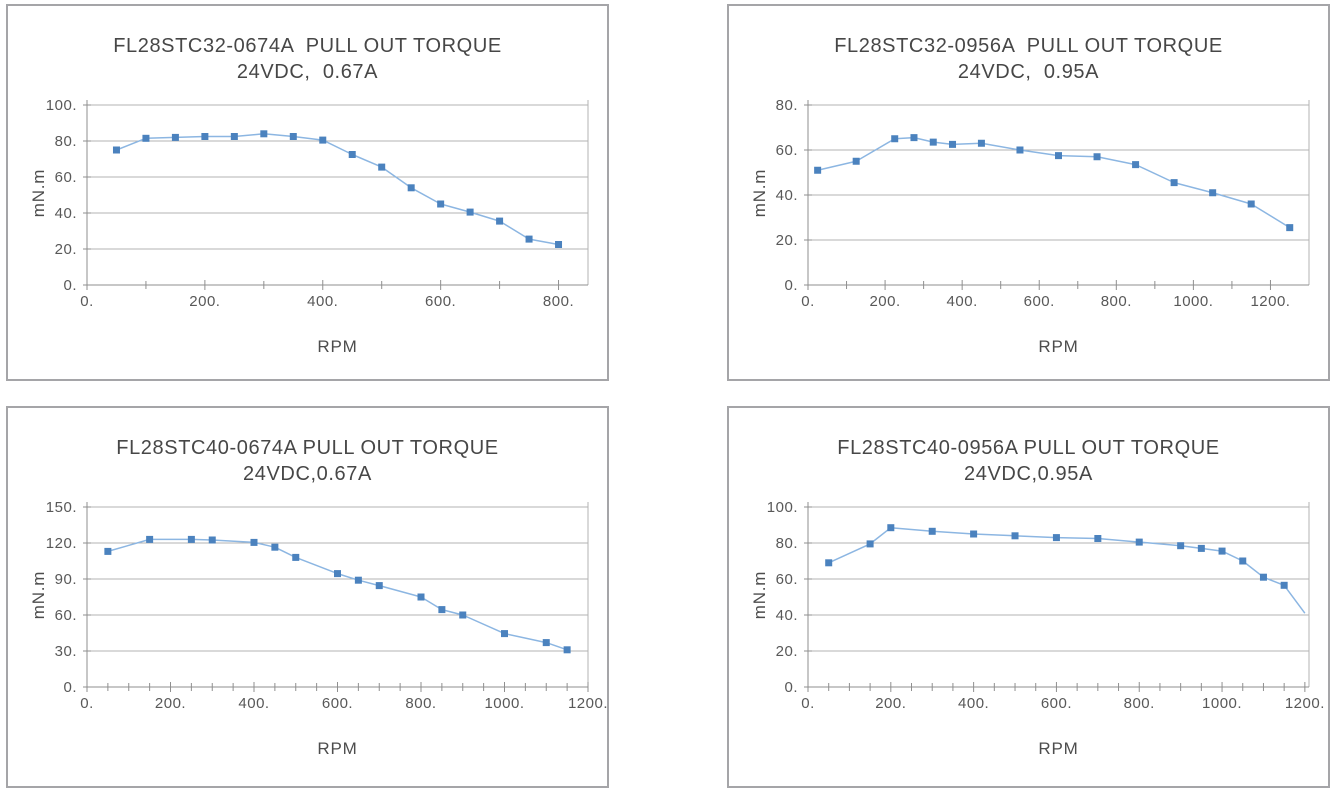  What do you see at coordinates (61, 507) in the screenshot?
I see `y-tick-label: 150.` at bounding box center [61, 507].